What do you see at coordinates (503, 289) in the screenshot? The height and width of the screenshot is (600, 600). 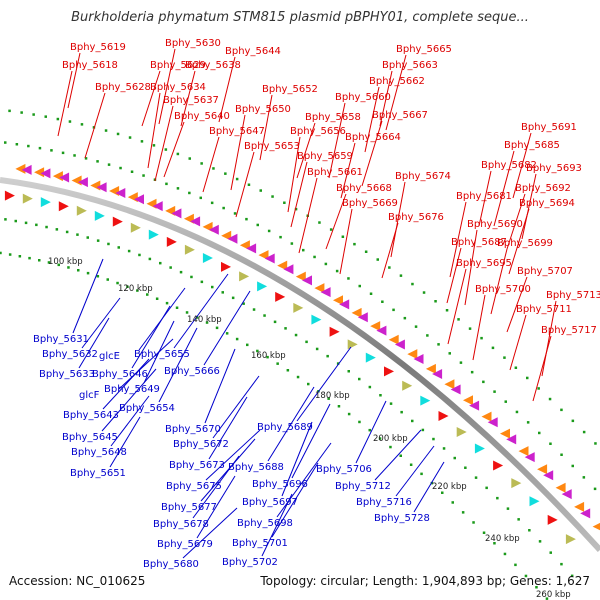 I see `gene-label-forward: Bphy_5700` at bounding box center [503, 289].